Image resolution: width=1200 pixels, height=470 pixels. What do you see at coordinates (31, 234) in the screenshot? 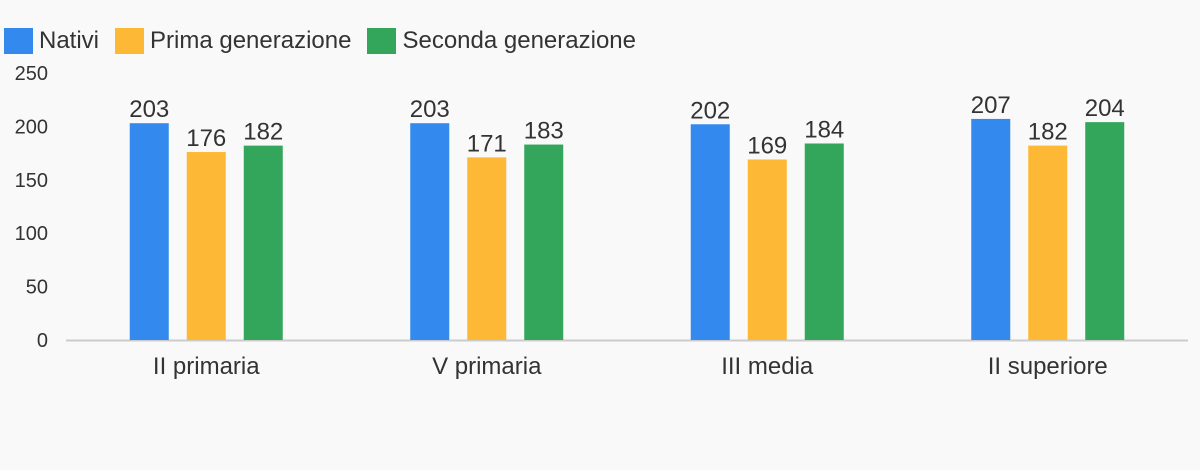
I see `y-tick-label: 100` at bounding box center [31, 234].